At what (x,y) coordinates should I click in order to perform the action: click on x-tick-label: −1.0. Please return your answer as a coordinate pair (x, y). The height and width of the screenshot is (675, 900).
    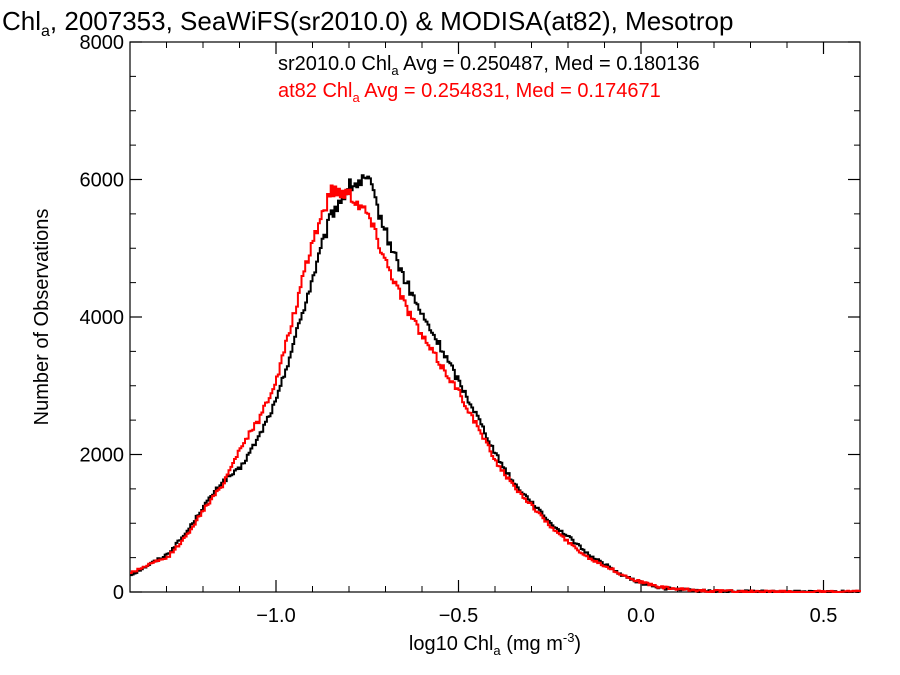
    Looking at the image, I should click on (275, 616).